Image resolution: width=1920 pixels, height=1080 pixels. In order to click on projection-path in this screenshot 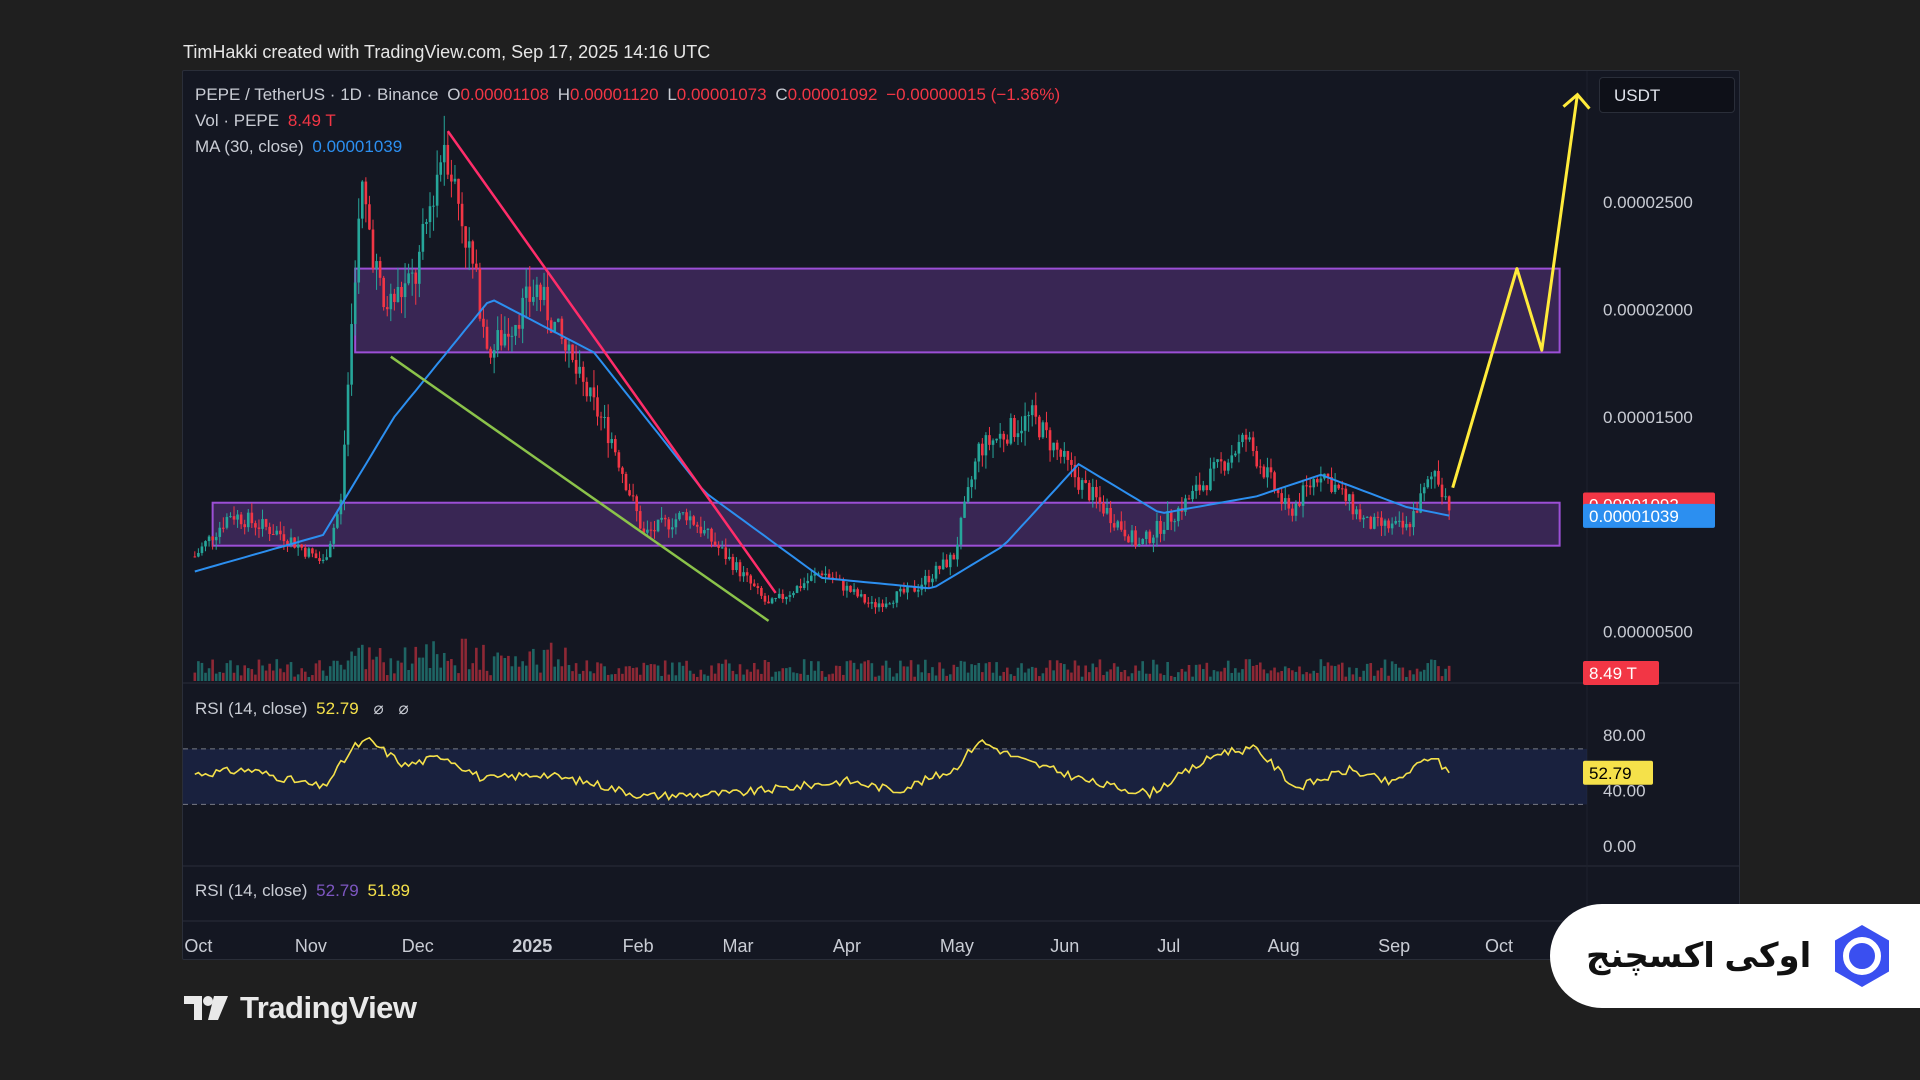, I will do `click(1515, 291)`.